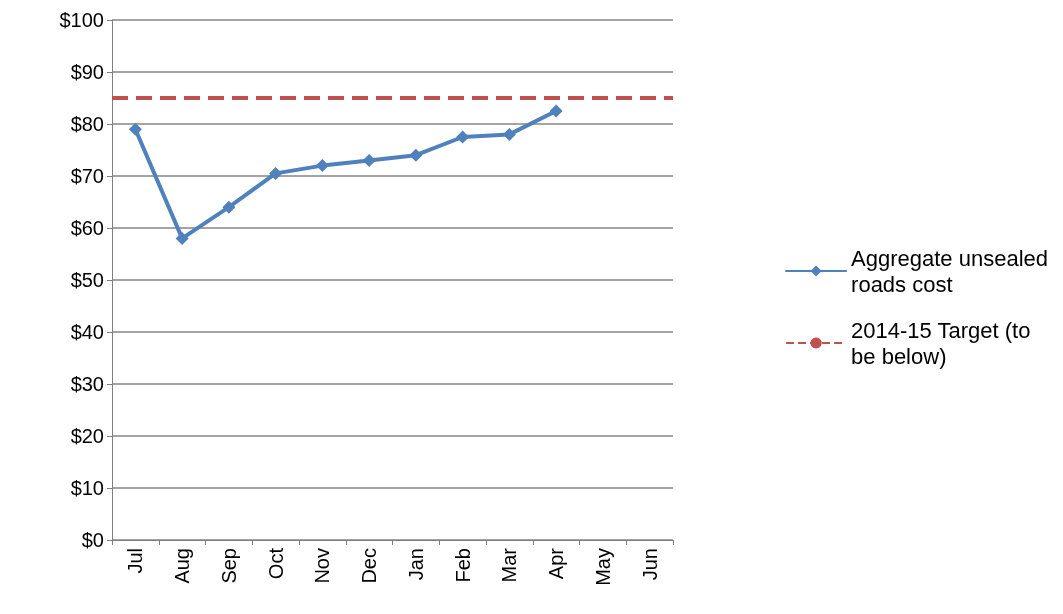 The height and width of the screenshot is (614, 1063). Describe the element at coordinates (87, 176) in the screenshot. I see `y-tick-label: $70` at that location.